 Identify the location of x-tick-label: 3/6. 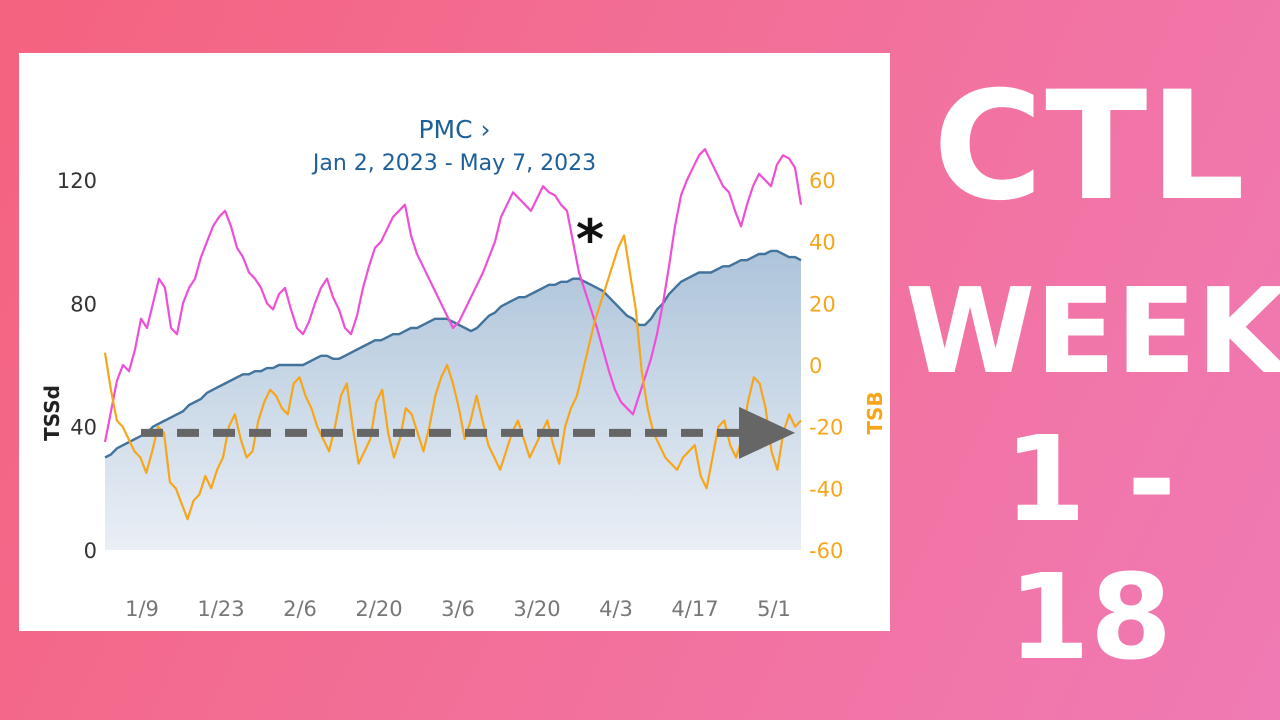
(458, 609).